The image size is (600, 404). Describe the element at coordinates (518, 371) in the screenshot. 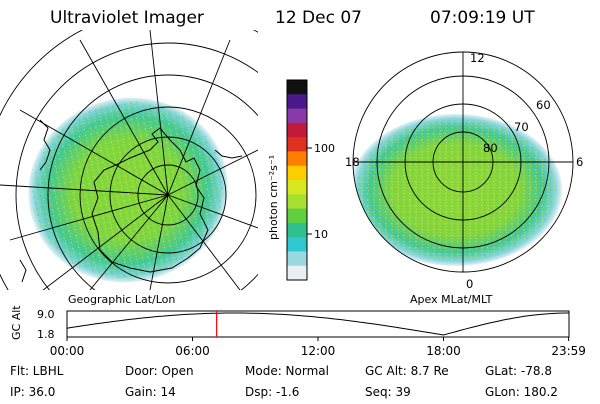

I see `info-glat: GLat: -78.8` at that location.